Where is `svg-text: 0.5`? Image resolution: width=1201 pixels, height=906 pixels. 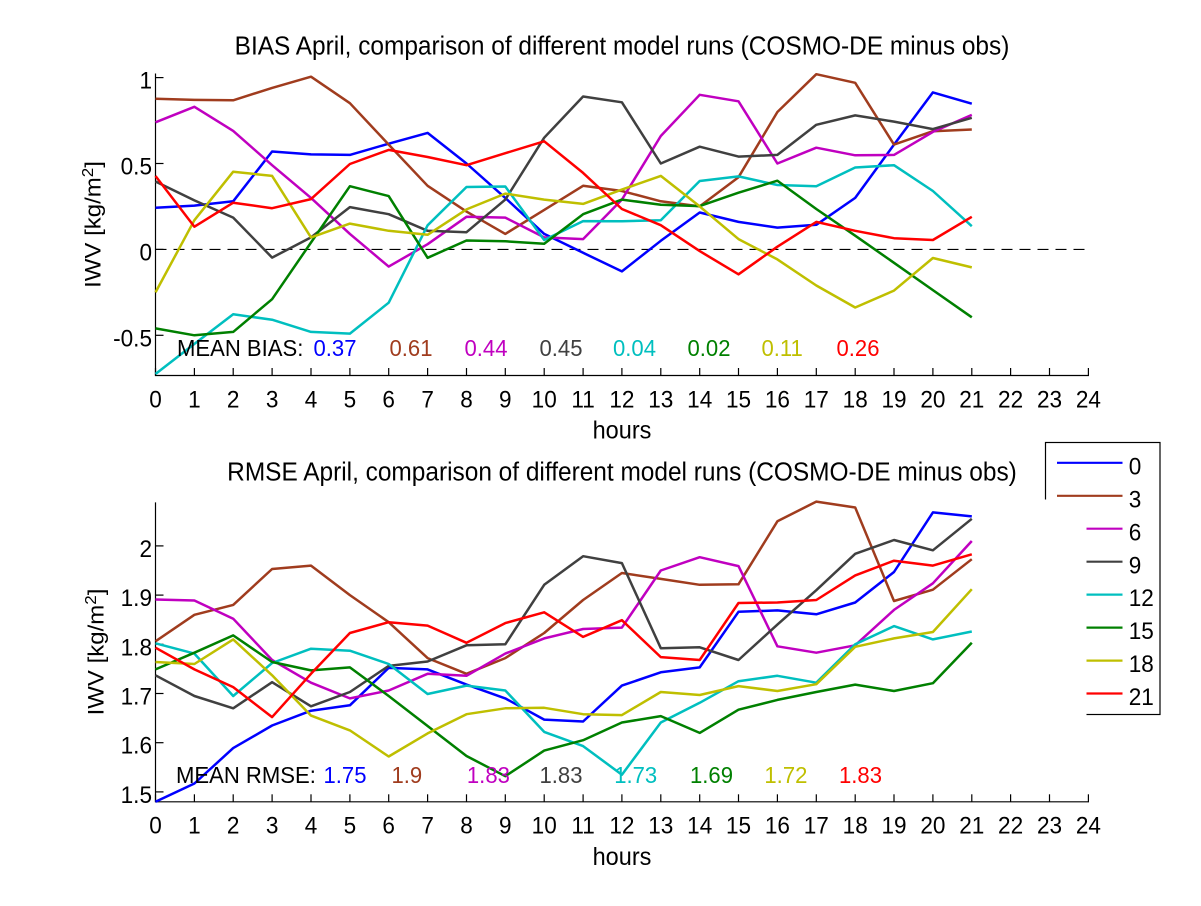
svg-text: 0.5 is located at coordinates (136, 166).